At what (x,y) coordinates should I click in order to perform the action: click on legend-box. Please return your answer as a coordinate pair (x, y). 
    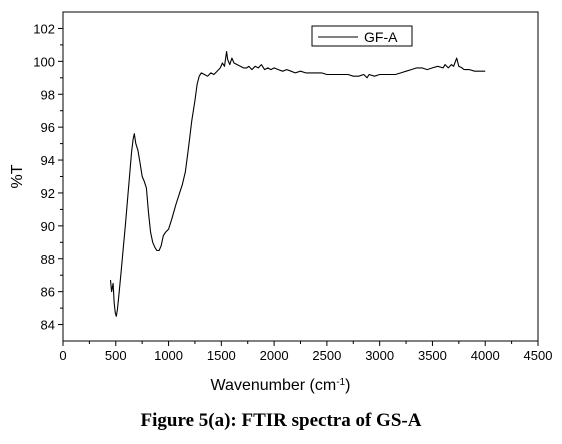
    Looking at the image, I should click on (362, 36).